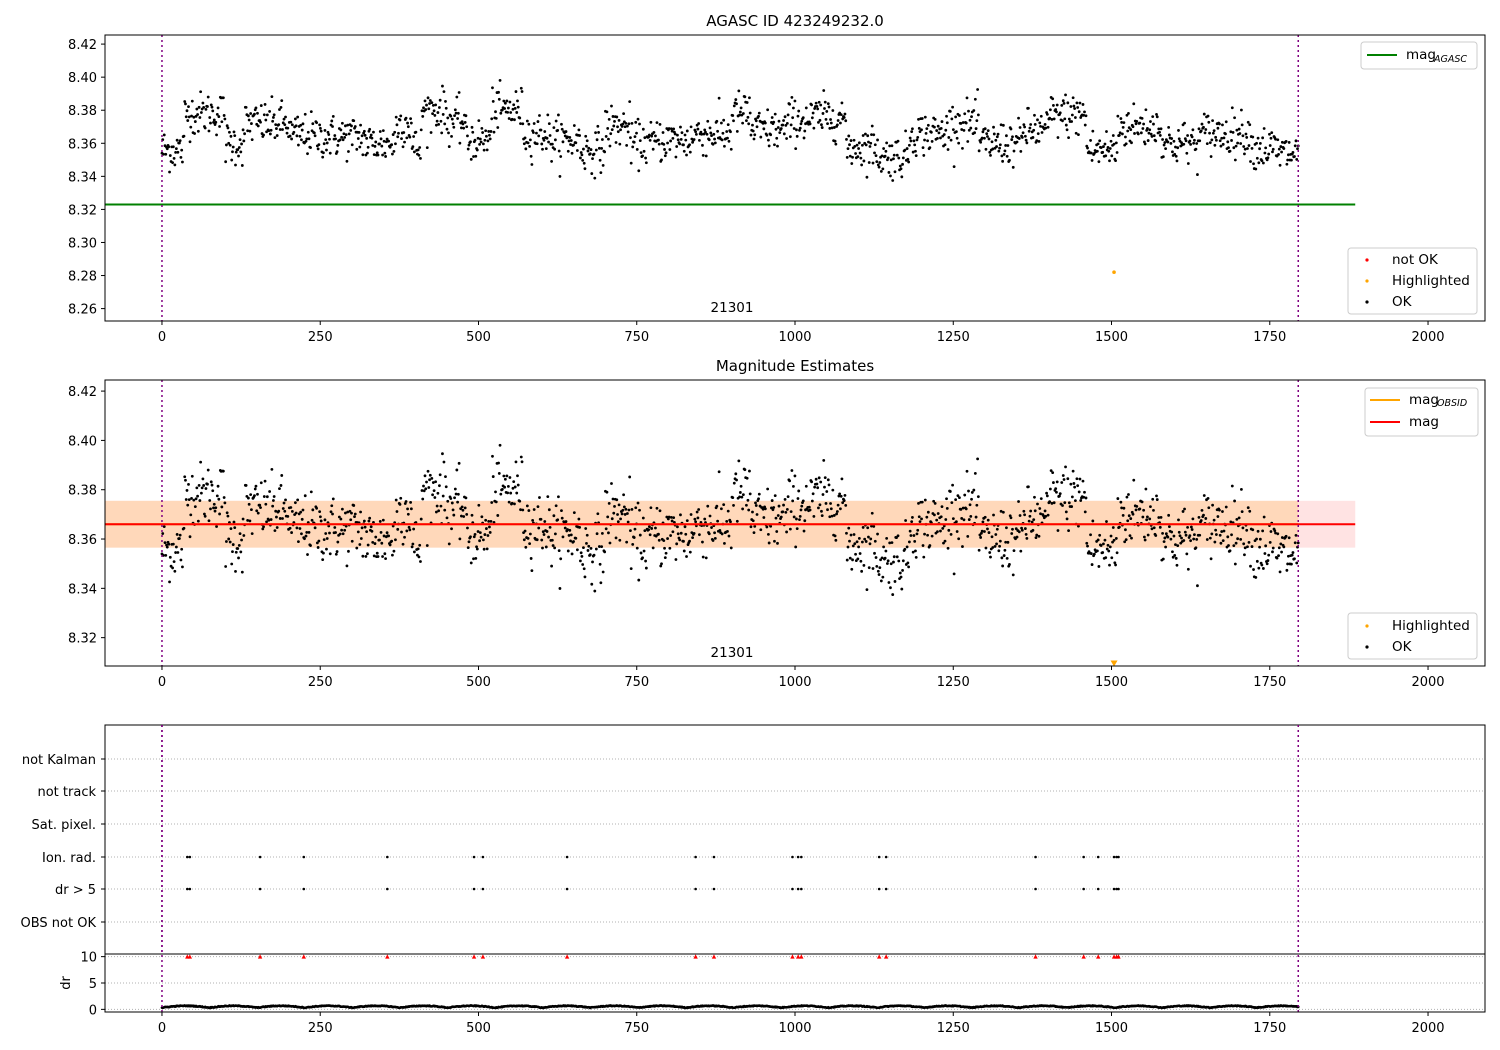 The height and width of the screenshot is (1050, 1500). I want to click on y-tick-label: 8.32, so click(82, 639).